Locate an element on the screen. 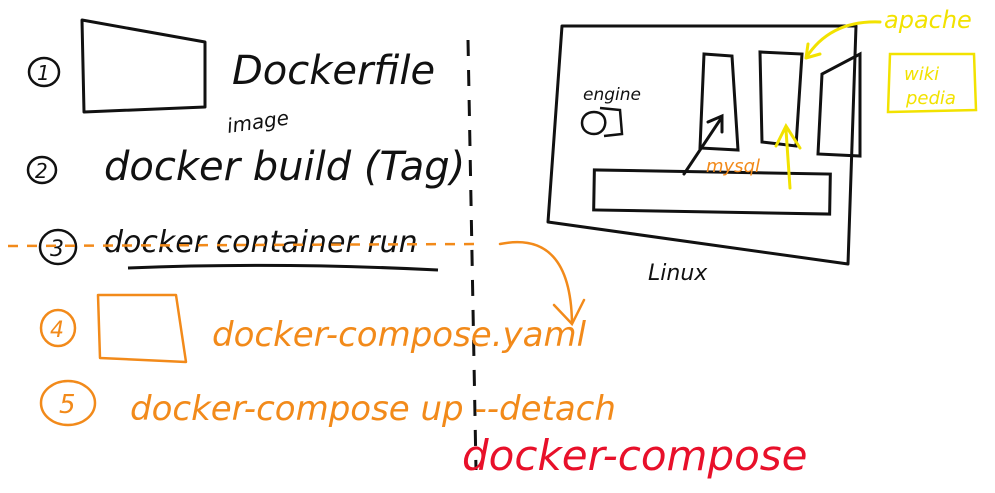 This screenshot has width=995, height=493. step-4-number: 4 is located at coordinates (57, 330).